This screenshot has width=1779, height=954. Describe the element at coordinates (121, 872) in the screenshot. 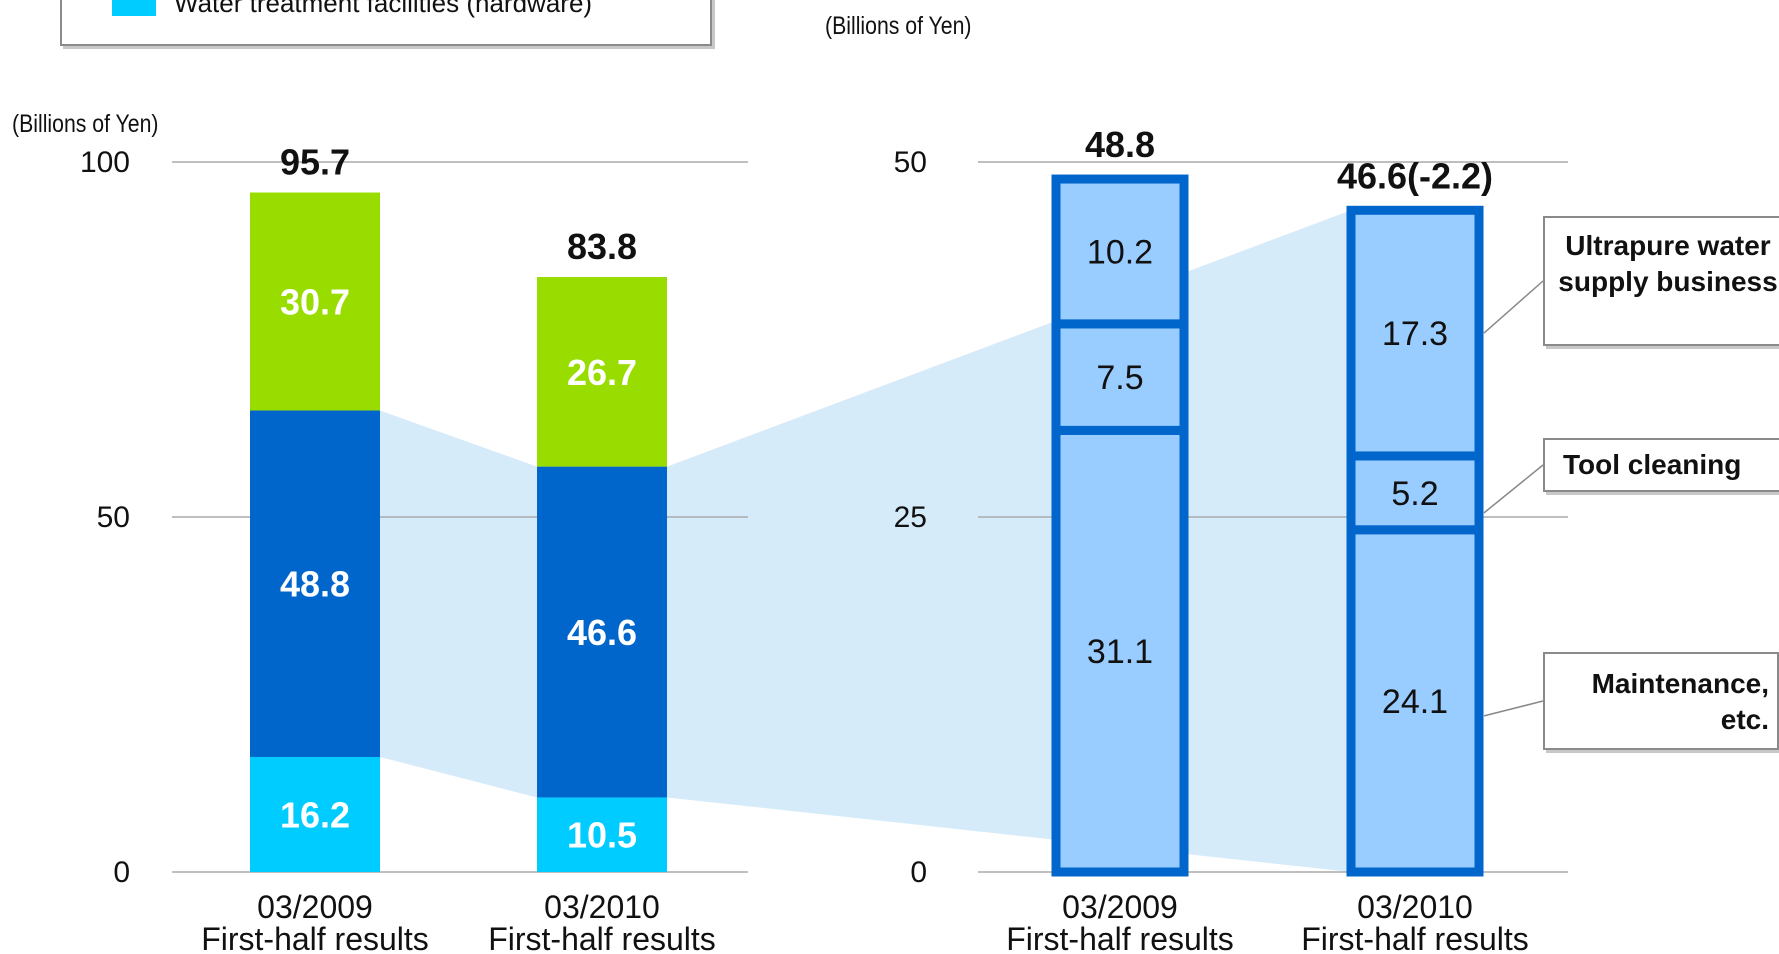

I see `left-y-tick-label: 0` at that location.